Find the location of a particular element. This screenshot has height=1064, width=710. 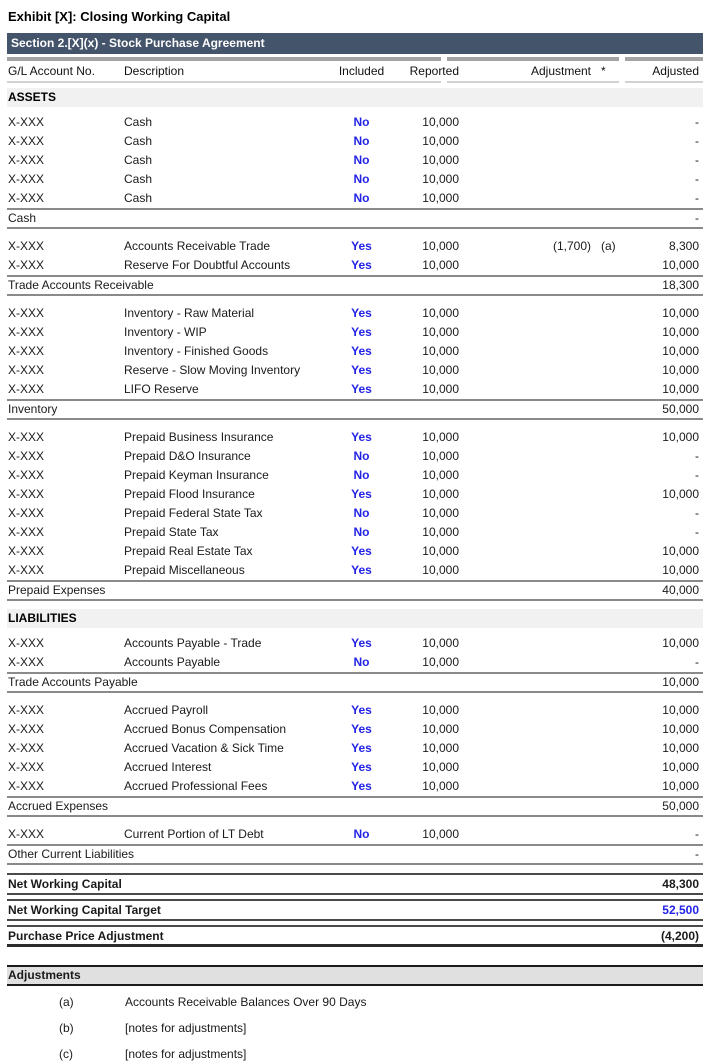

description-cell: Inventory - Raw Material is located at coordinates (189, 313).